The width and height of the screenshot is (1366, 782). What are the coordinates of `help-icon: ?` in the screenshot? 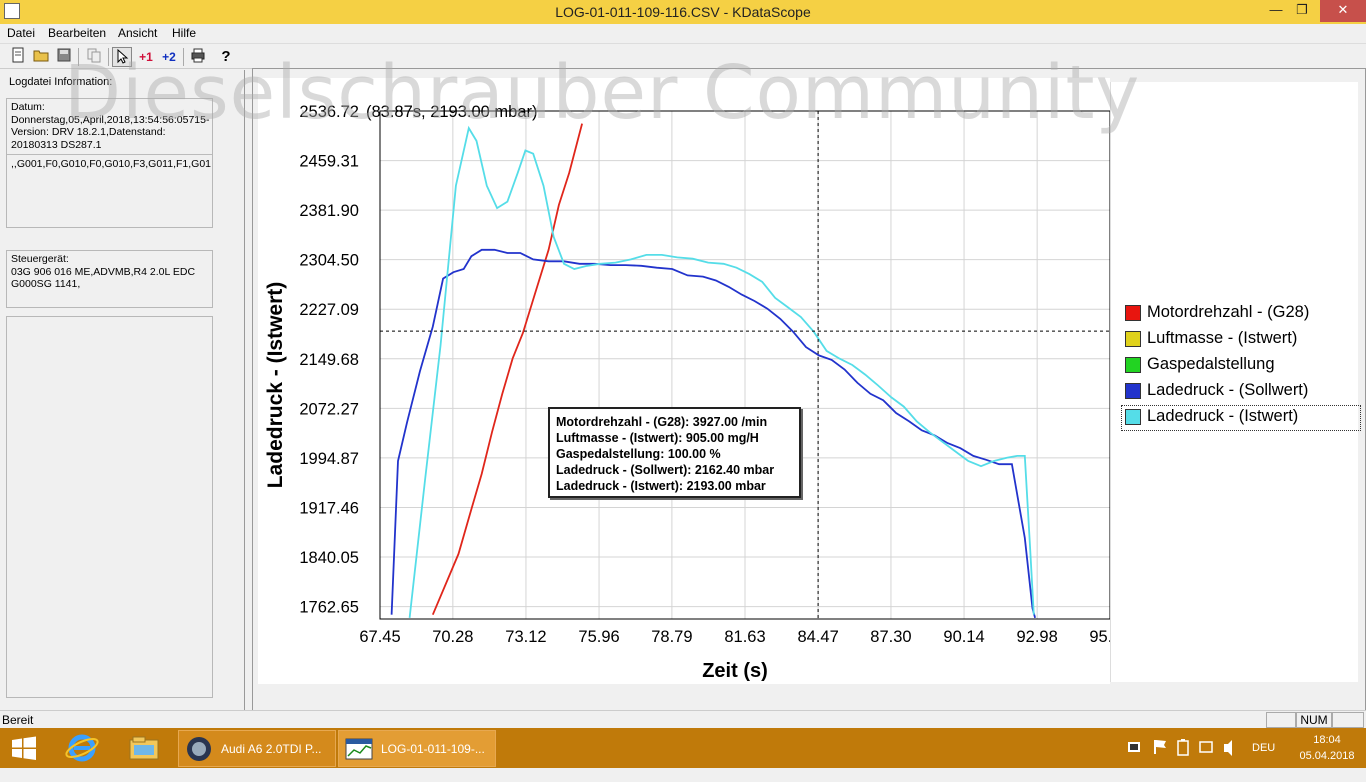 It's located at (226, 56).